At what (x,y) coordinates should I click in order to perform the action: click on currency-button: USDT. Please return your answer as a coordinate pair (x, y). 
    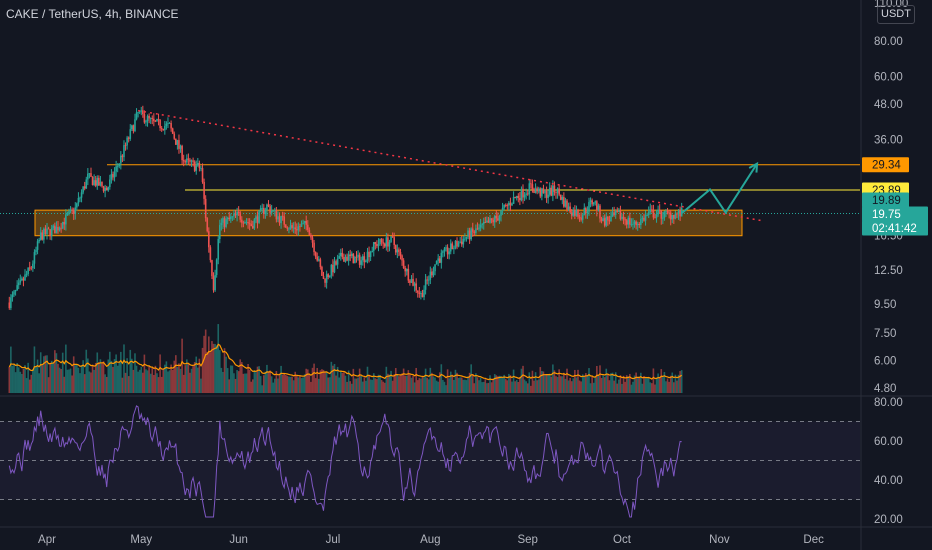
    Looking at the image, I should click on (896, 14).